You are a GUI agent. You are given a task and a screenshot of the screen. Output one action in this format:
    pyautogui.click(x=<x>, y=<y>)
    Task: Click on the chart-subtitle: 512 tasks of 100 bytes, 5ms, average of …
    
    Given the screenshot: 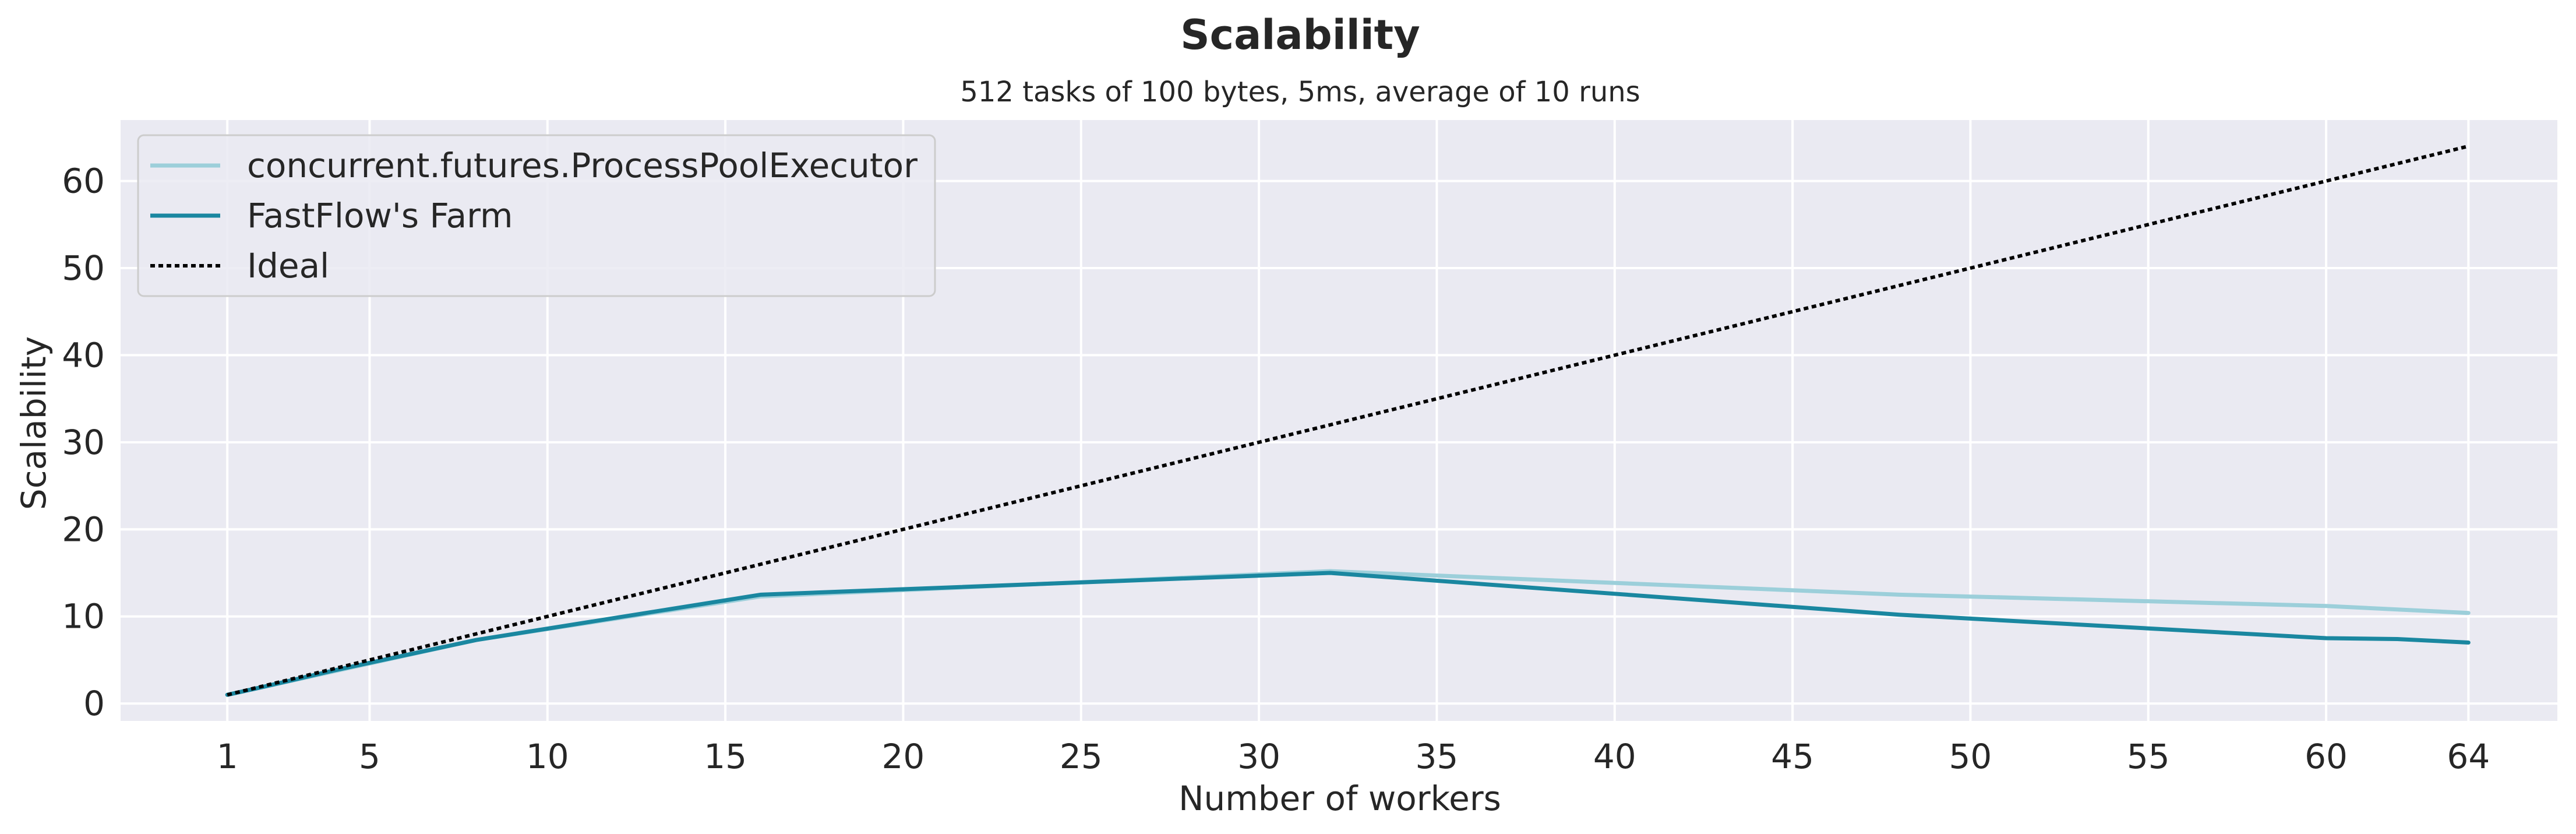 What is the action you would take?
    pyautogui.click(x=1300, y=92)
    